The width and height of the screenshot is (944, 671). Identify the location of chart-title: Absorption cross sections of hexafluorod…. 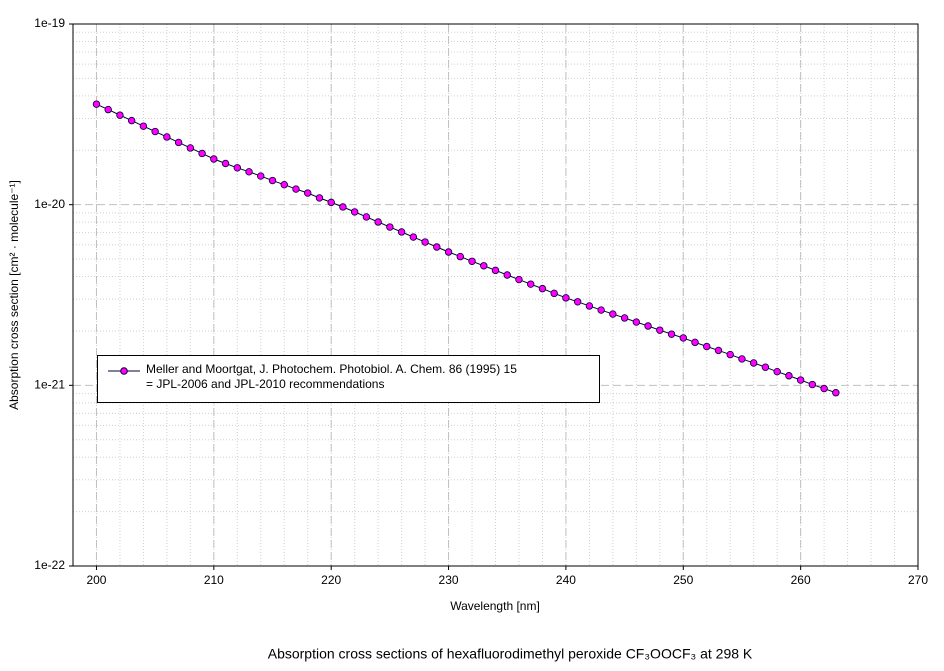
(510, 654).